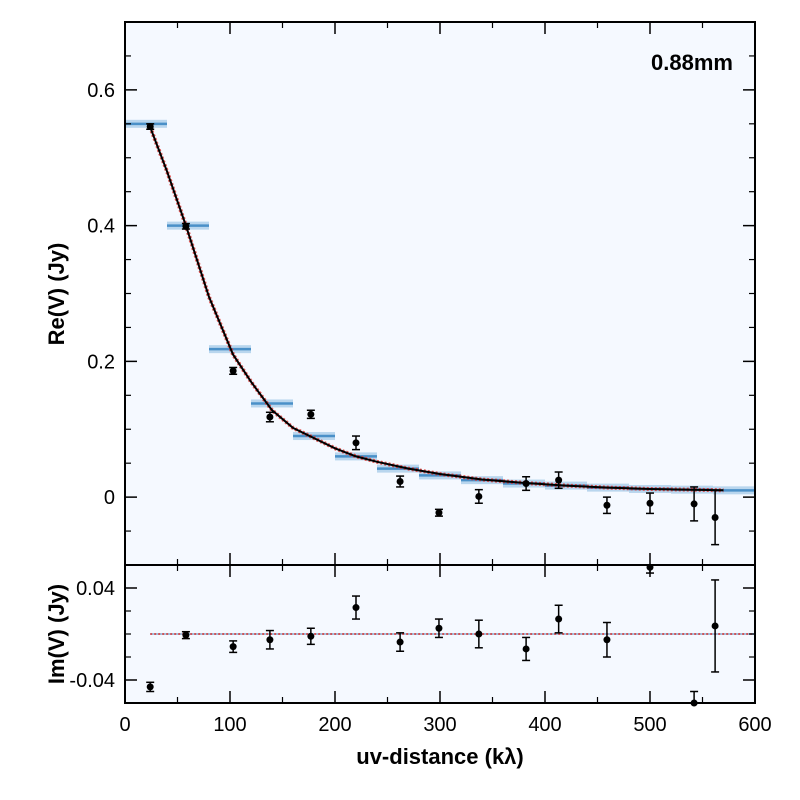  Describe the element at coordinates (124, 725) in the screenshot. I see `x-tick-label-0: 0` at that location.